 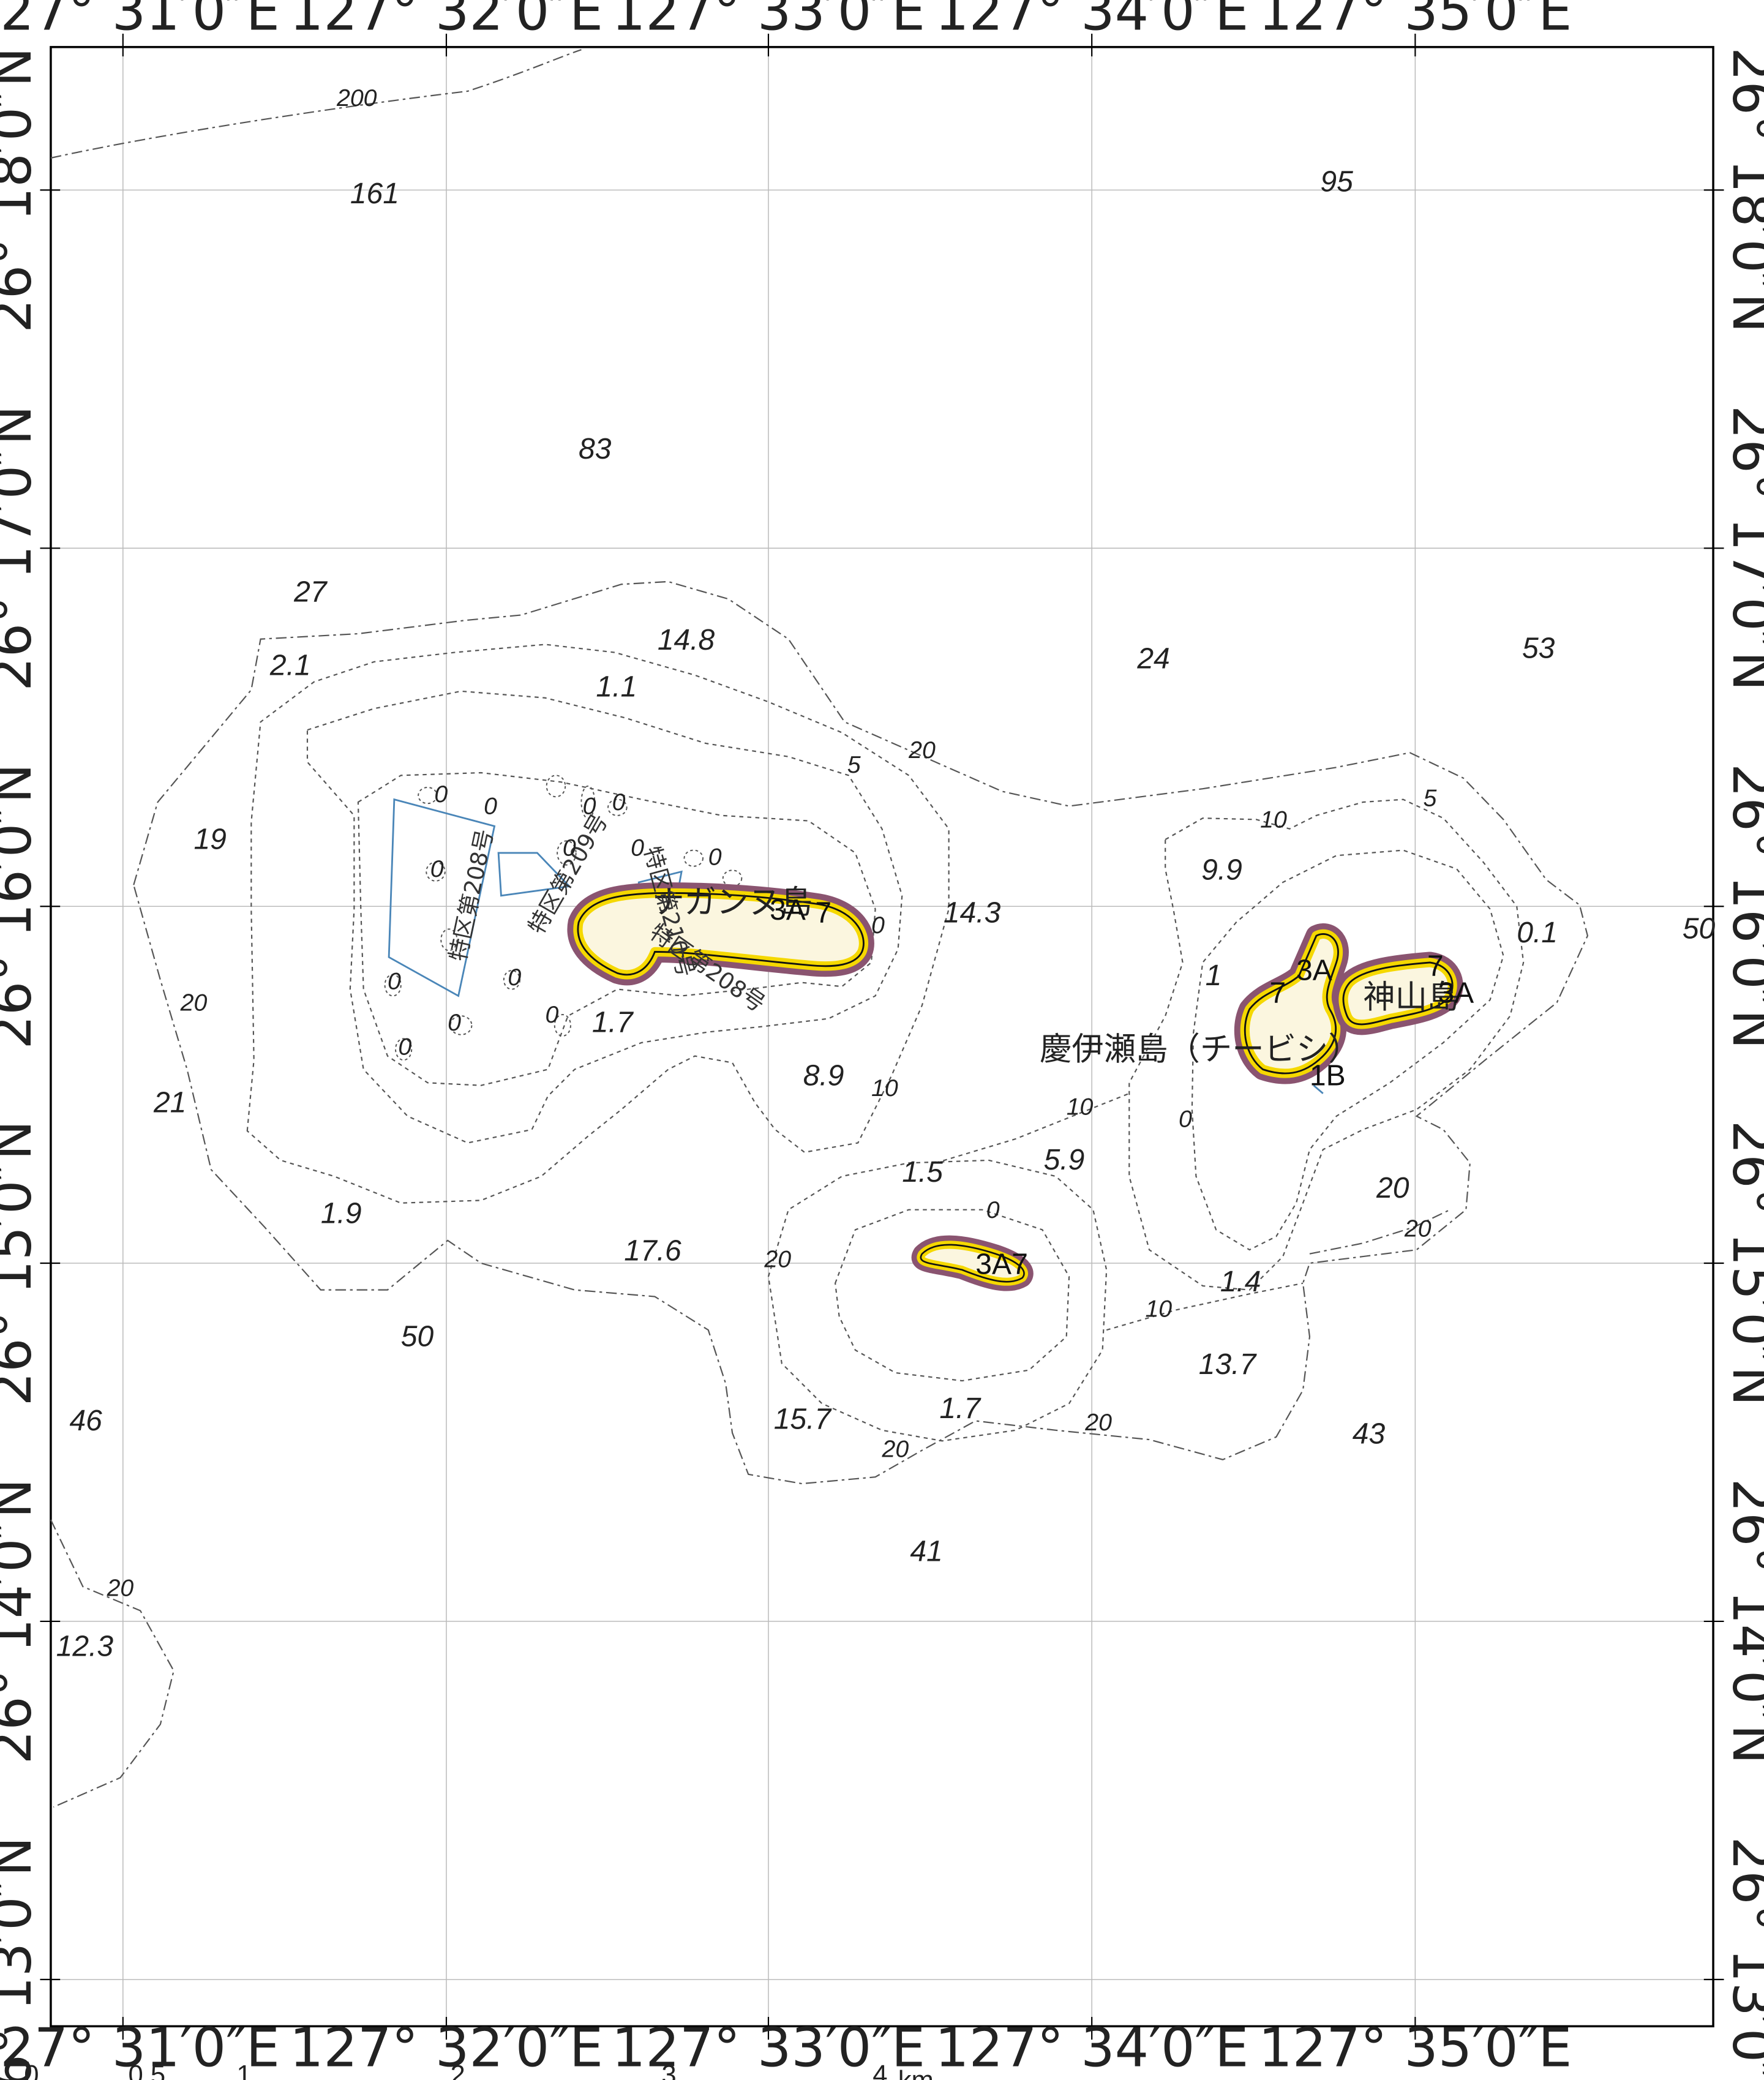 I want to click on sounding: 41, so click(x=926, y=1552).